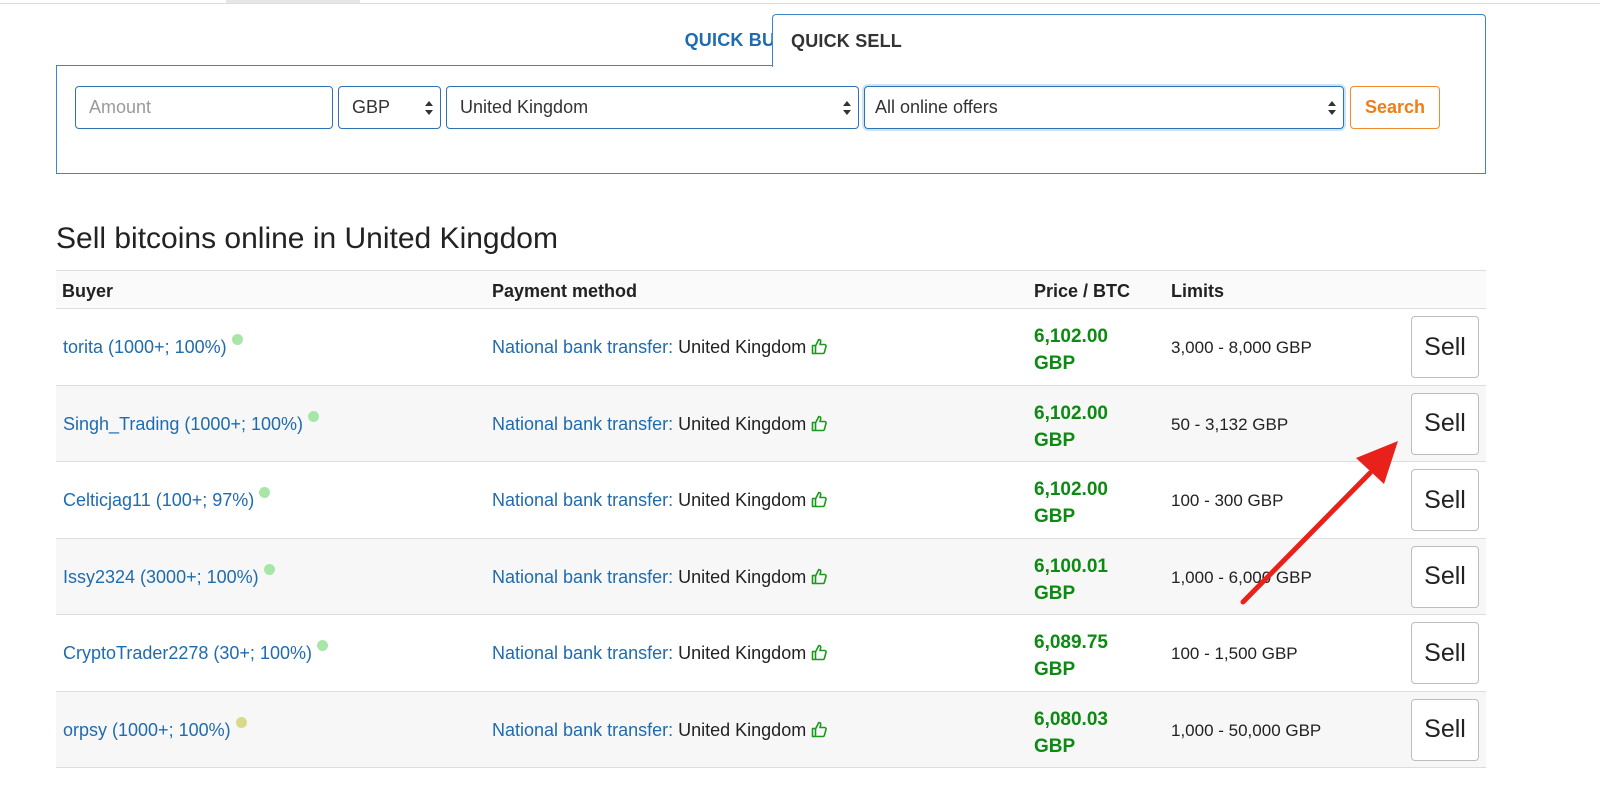 This screenshot has width=1600, height=789. I want to click on amount-input: Amount, so click(204, 107).